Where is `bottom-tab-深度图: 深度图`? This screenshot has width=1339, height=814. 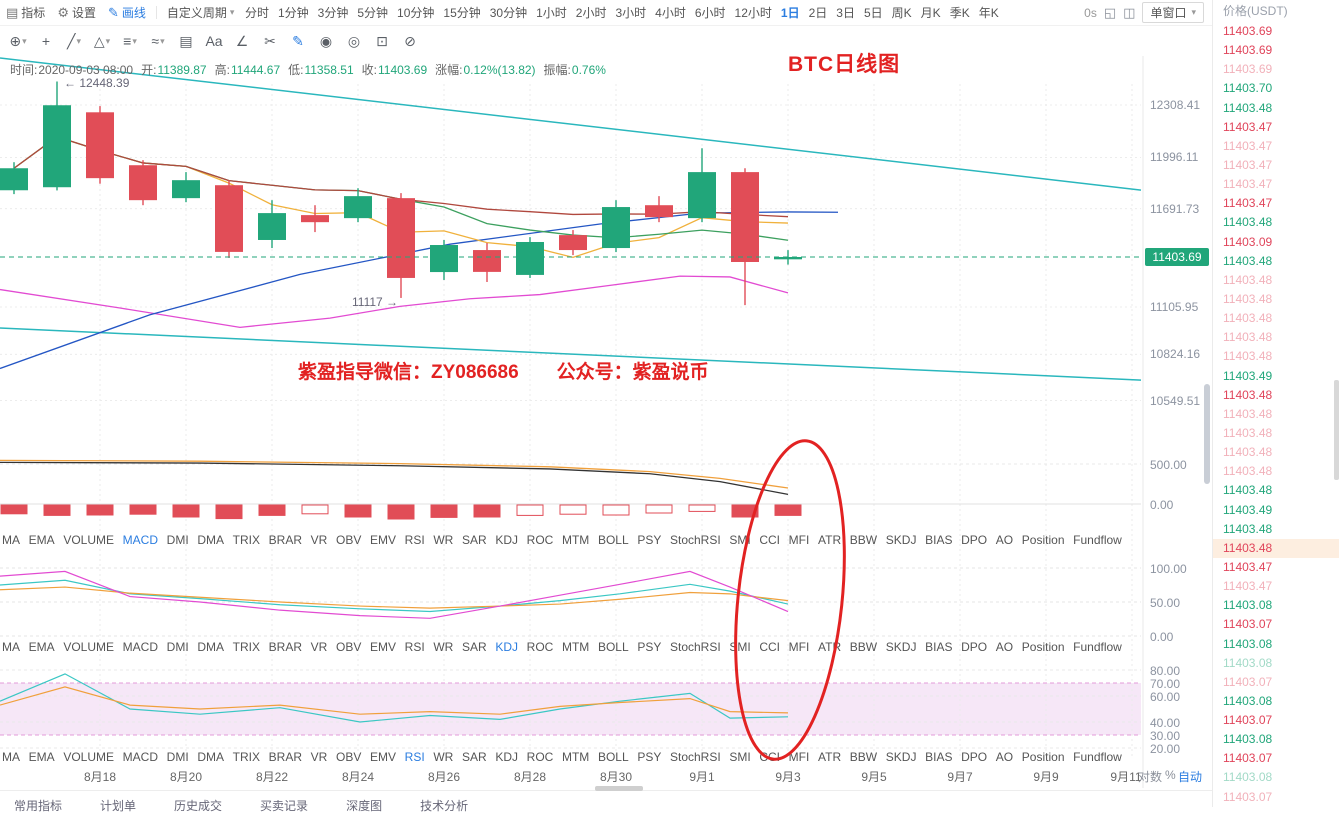
bottom-tab-深度图: 深度图 is located at coordinates (364, 806).